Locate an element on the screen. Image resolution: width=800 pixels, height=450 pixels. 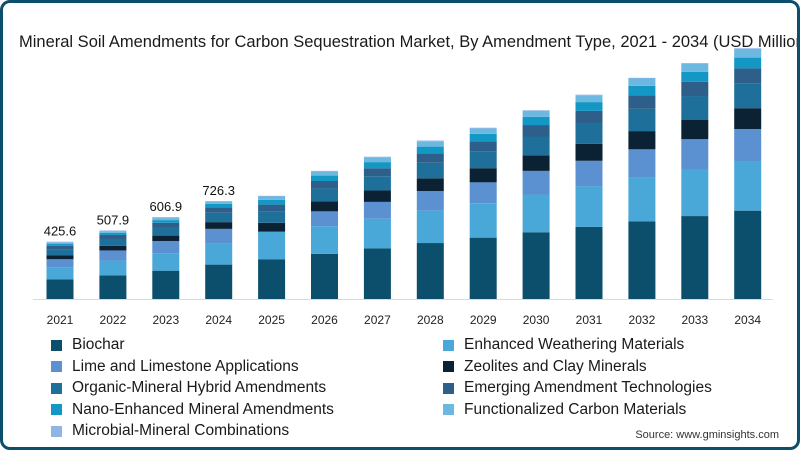
legend-item: Microbial-Mineral Combinations is located at coordinates (170, 431).